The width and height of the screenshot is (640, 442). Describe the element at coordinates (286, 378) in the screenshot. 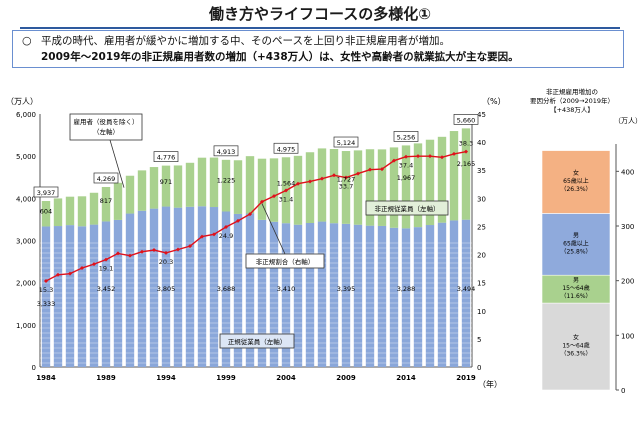

I see `x-tick-label: 2004` at that location.